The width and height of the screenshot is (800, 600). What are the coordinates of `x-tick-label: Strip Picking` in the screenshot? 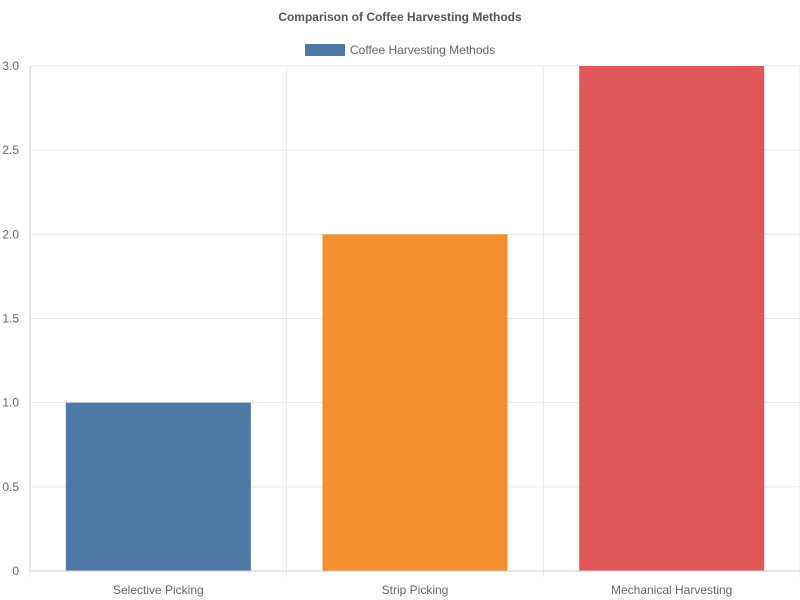 It's located at (415, 590).